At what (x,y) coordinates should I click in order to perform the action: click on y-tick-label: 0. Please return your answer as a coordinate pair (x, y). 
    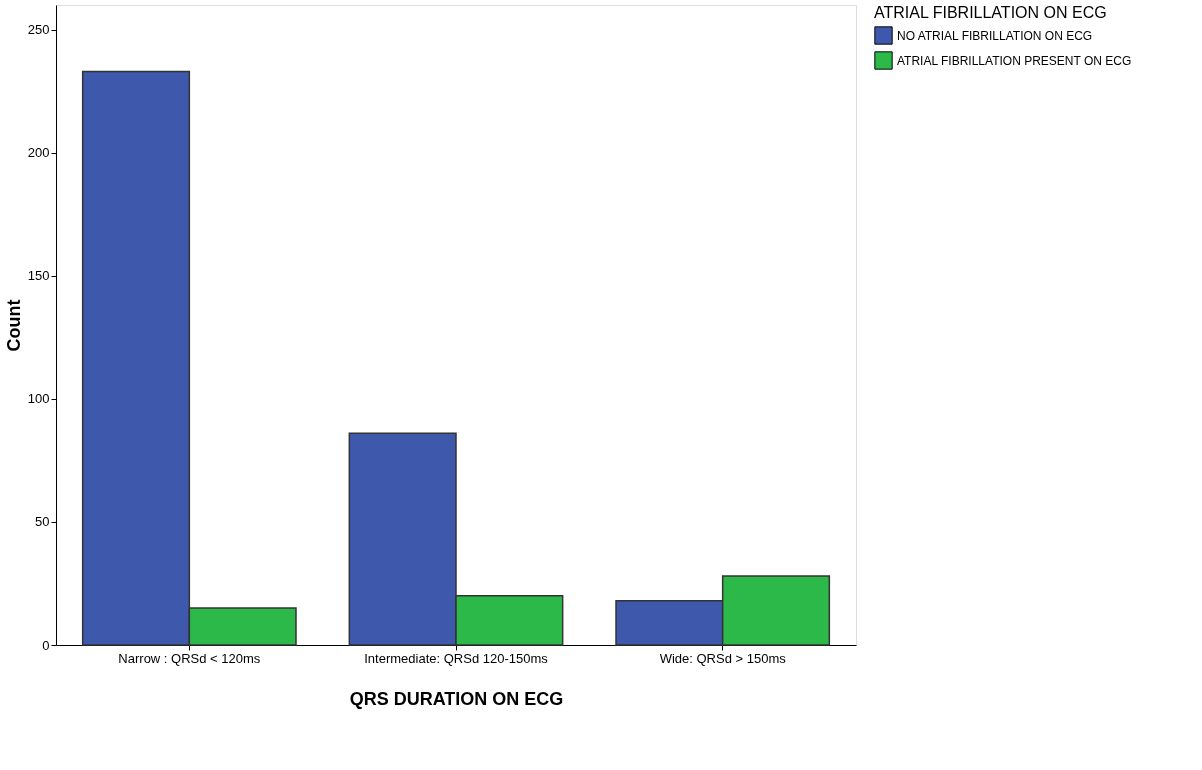
    Looking at the image, I should click on (46, 645).